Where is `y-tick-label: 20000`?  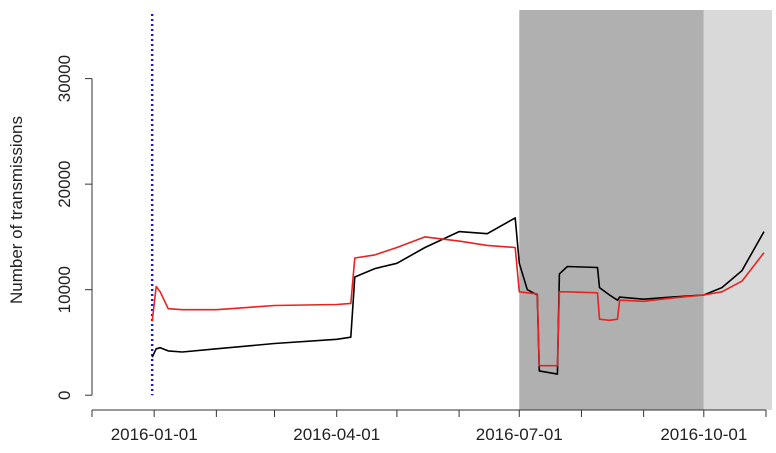 y-tick-label: 20000 is located at coordinates (64, 184).